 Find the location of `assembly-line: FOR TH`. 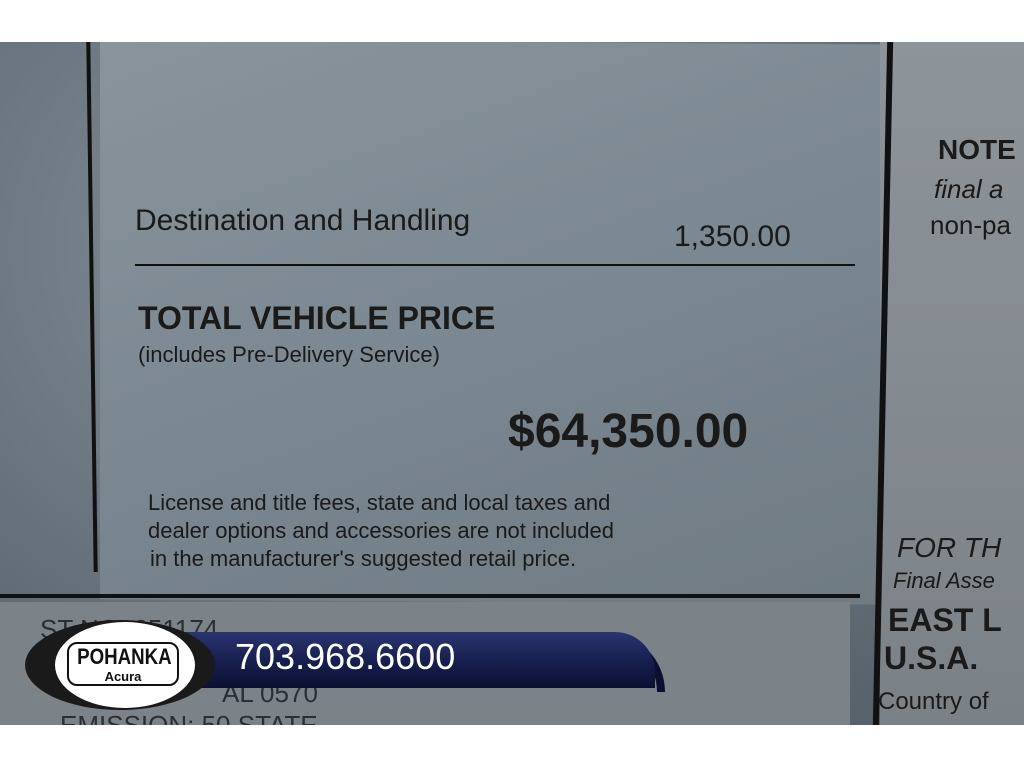

assembly-line: FOR TH is located at coordinates (949, 547).